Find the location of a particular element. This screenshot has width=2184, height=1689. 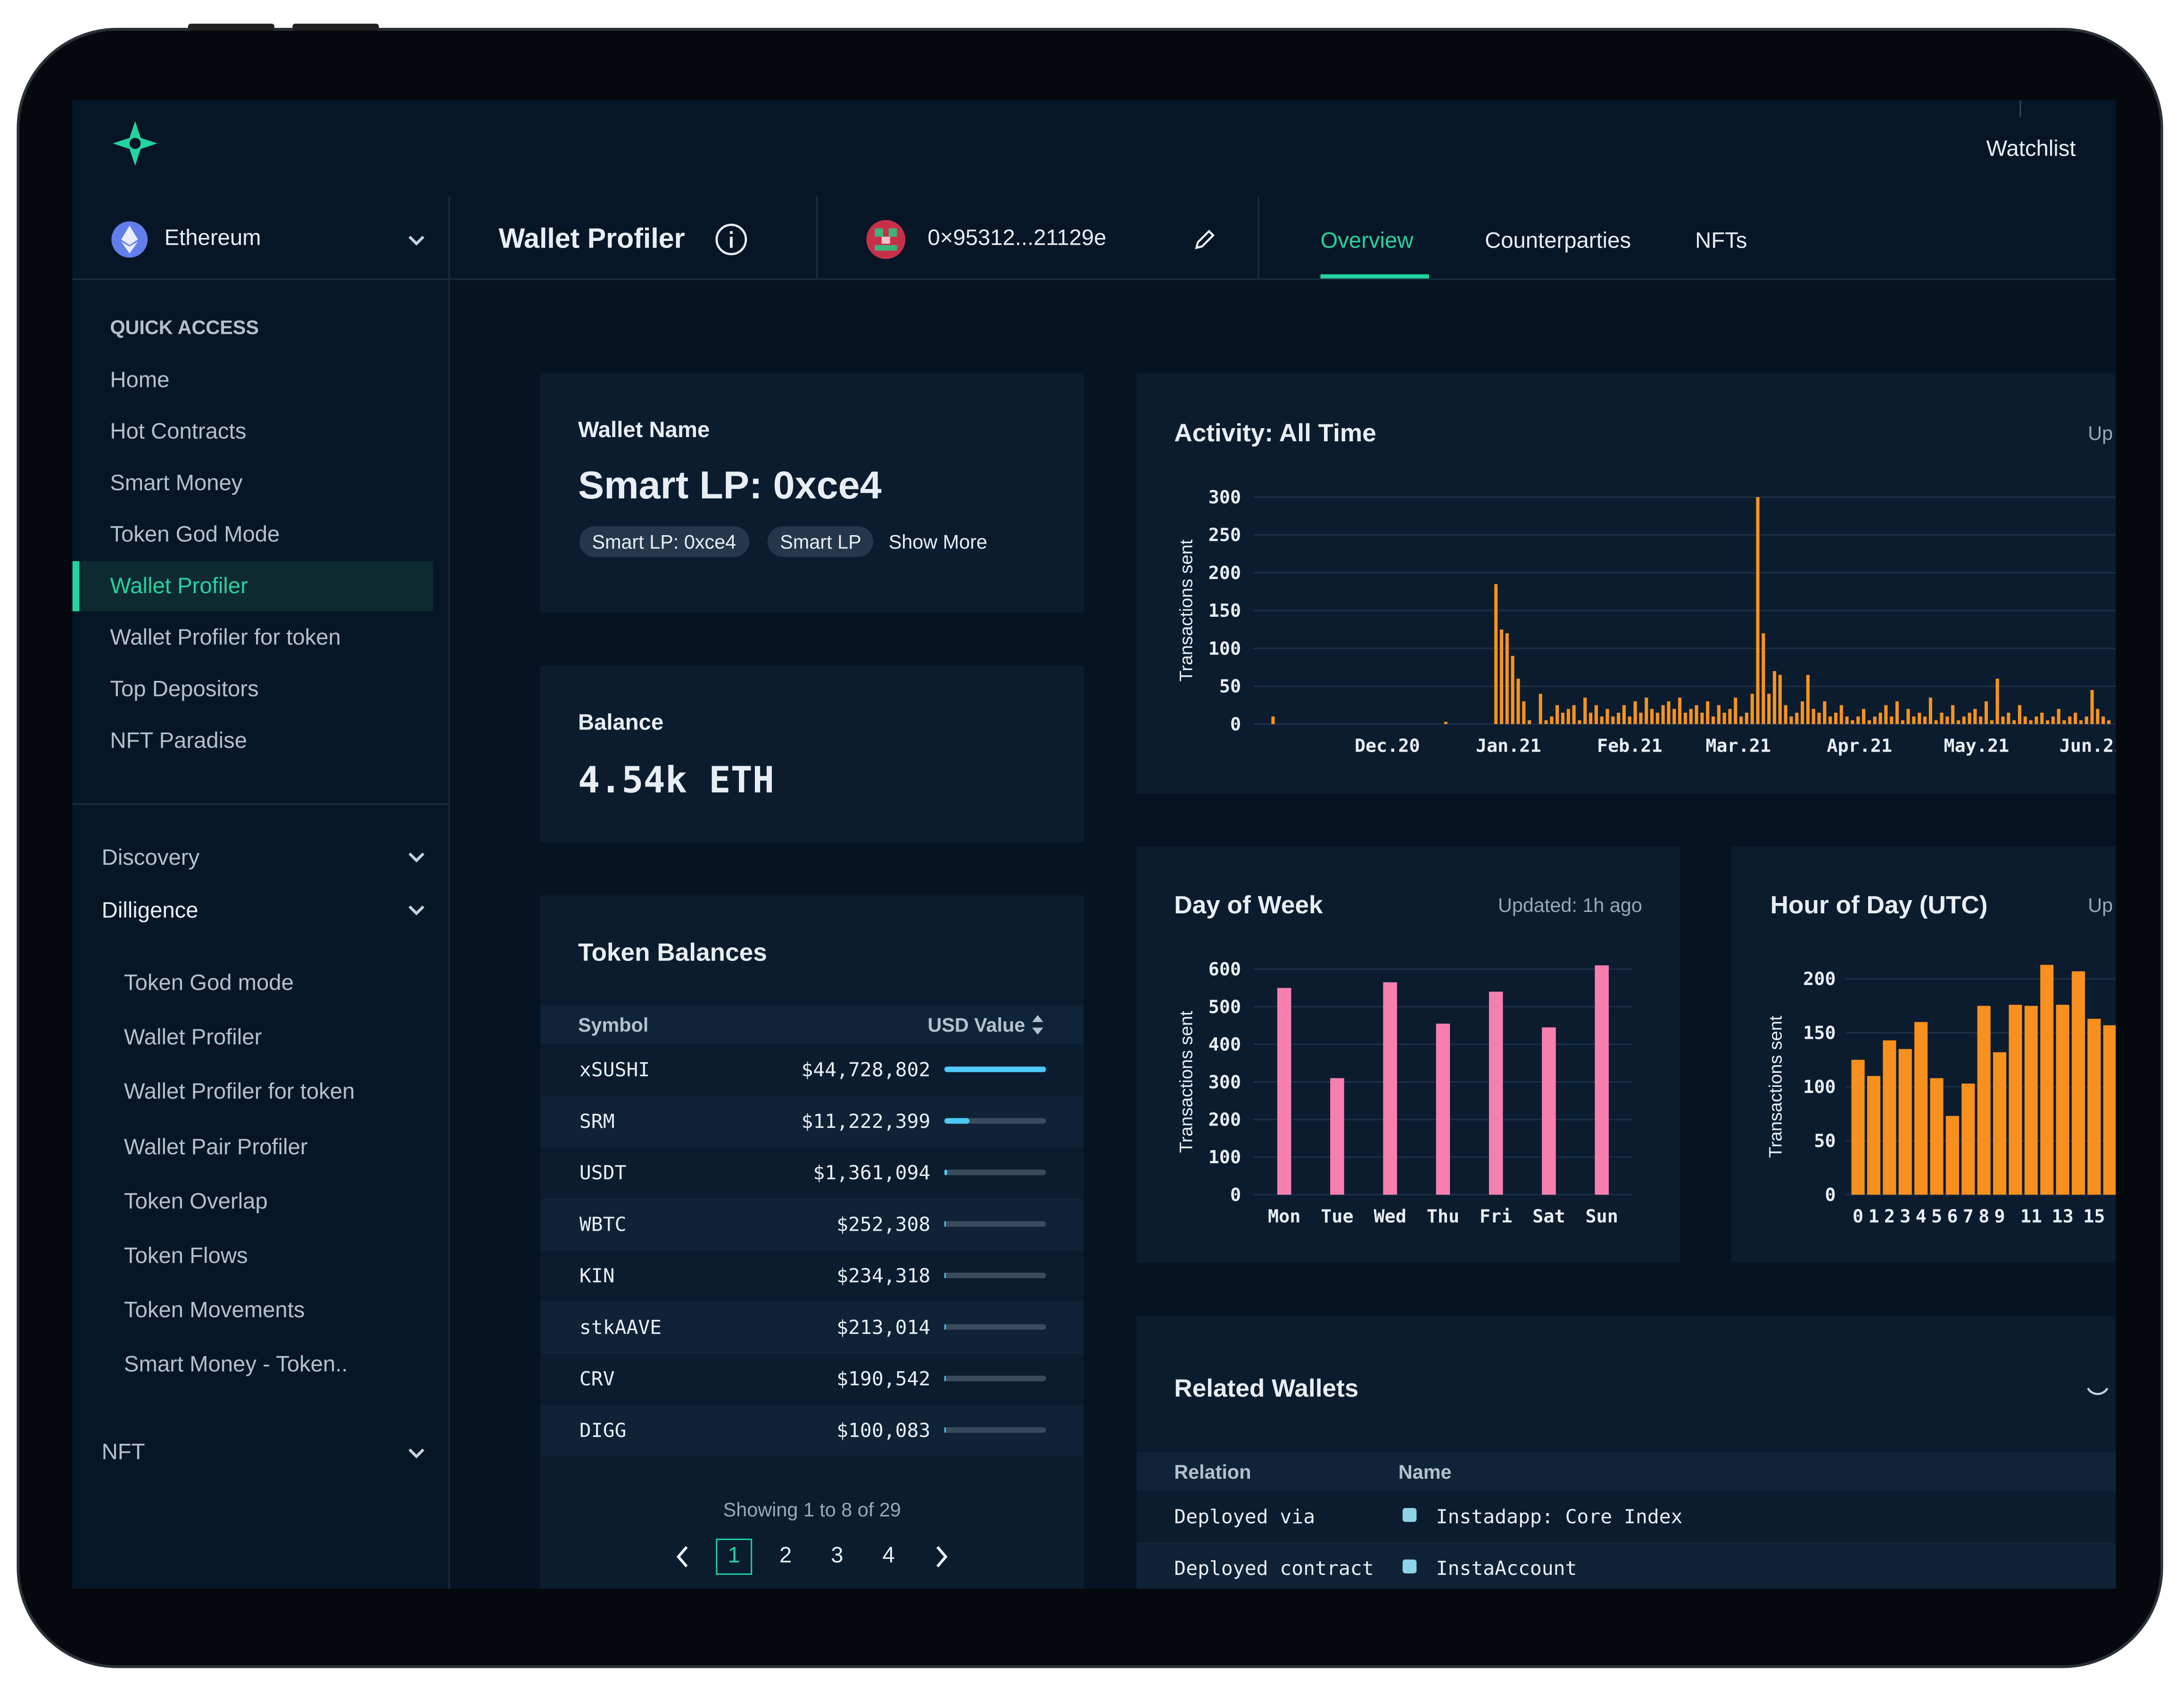

row-bg is located at coordinates (1626, 1565).